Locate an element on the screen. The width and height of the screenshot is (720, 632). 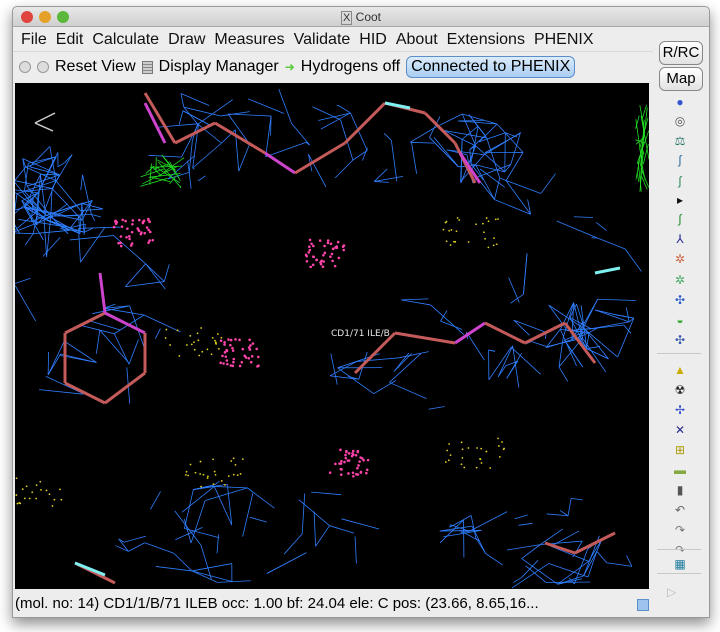
place-atom-icon: ▲ is located at coordinates (680, 370).